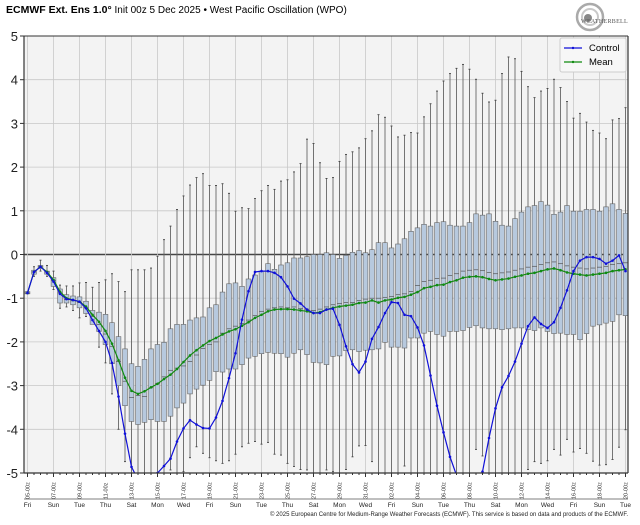 This screenshot has height=525, width=640. I want to click on legend-mean-marker, so click(573, 62).